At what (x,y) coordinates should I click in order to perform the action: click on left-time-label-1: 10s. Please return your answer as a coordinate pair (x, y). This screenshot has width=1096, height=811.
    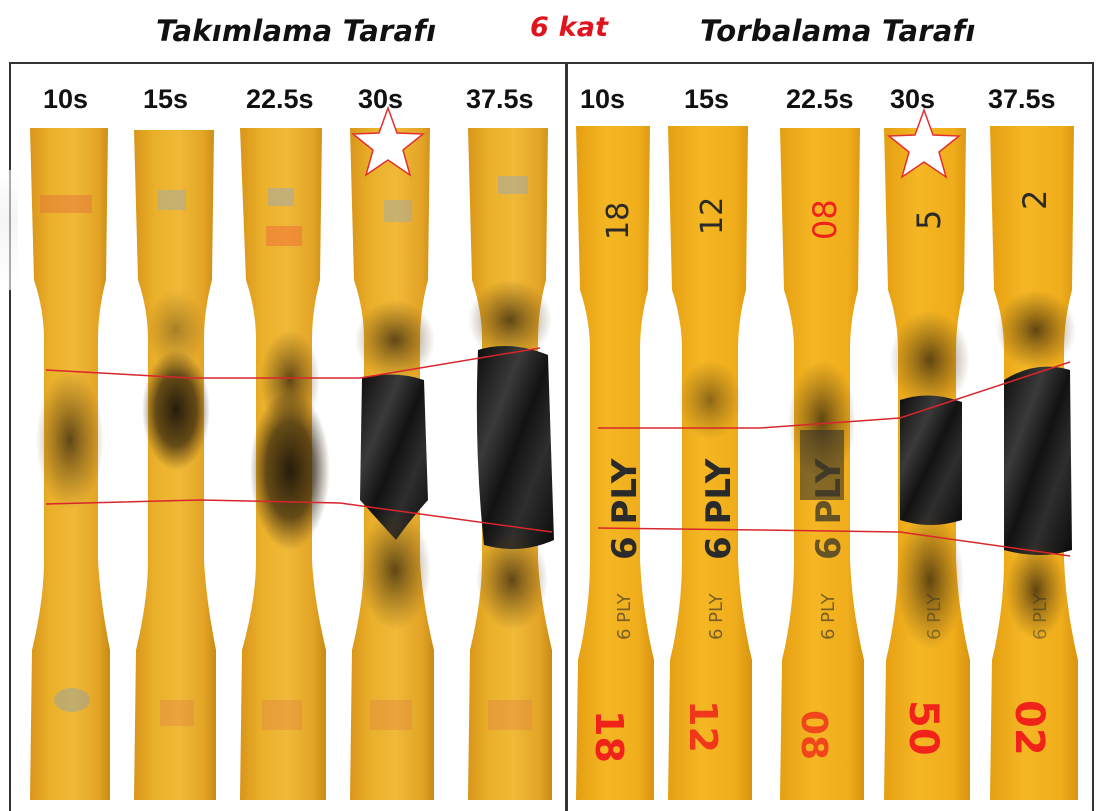
    Looking at the image, I should click on (66, 99).